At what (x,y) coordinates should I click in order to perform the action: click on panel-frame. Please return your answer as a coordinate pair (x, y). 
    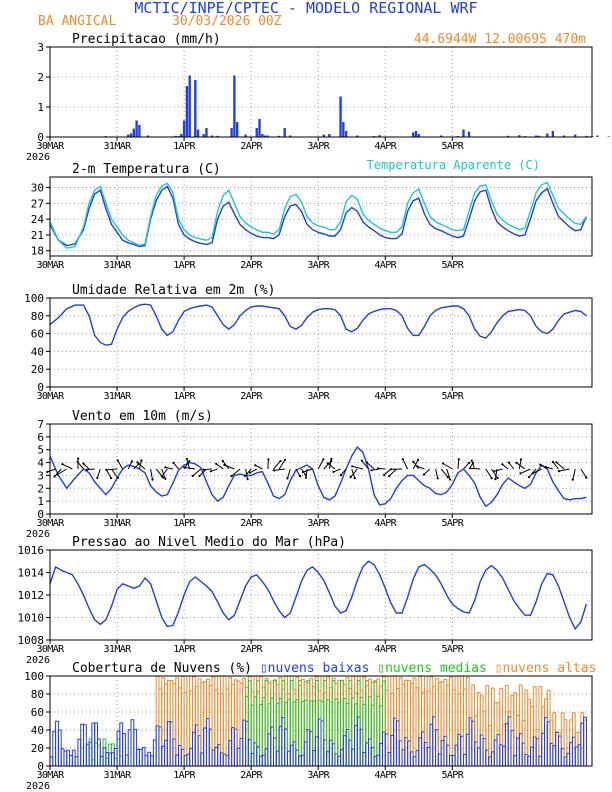
    Looking at the image, I should click on (321, 469).